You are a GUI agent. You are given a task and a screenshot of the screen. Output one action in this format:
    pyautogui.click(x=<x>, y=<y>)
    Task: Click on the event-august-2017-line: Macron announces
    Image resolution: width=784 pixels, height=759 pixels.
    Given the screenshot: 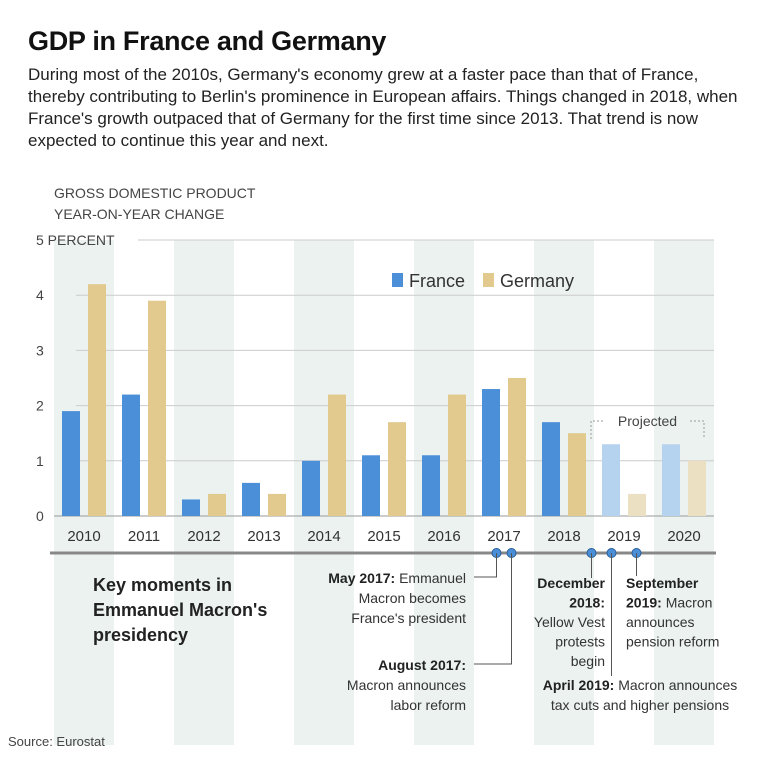 What is the action you would take?
    pyautogui.click(x=406, y=685)
    